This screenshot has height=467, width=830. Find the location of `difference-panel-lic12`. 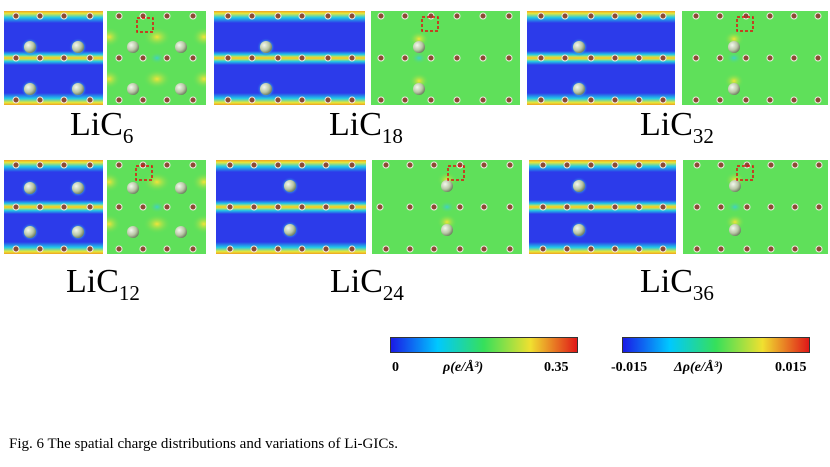

difference-panel-lic12 is located at coordinates (156, 207).